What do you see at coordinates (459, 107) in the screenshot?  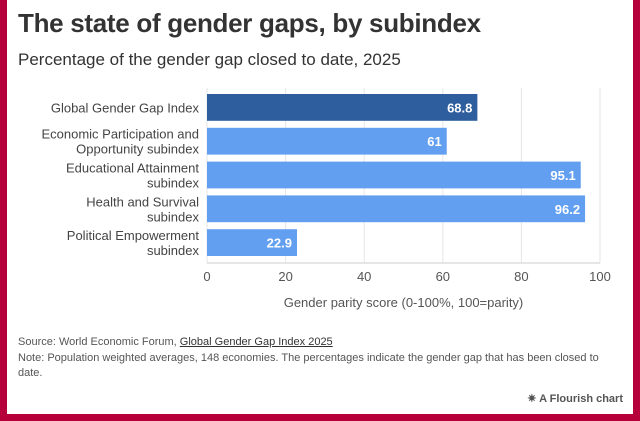 I see `bar-value-label: 68.8` at bounding box center [459, 107].